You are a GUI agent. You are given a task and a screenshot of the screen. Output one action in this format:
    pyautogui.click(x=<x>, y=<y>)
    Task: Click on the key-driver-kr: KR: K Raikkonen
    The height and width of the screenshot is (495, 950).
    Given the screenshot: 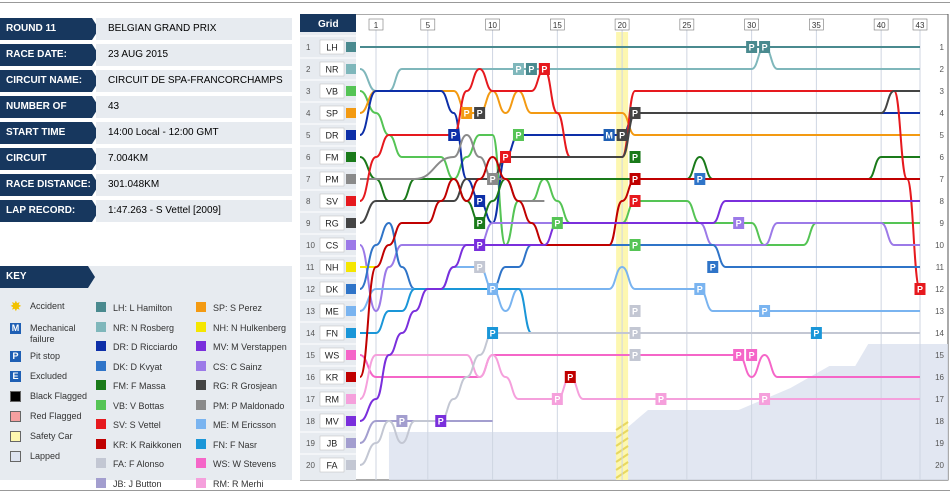 What is the action you would take?
    pyautogui.click(x=139, y=444)
    